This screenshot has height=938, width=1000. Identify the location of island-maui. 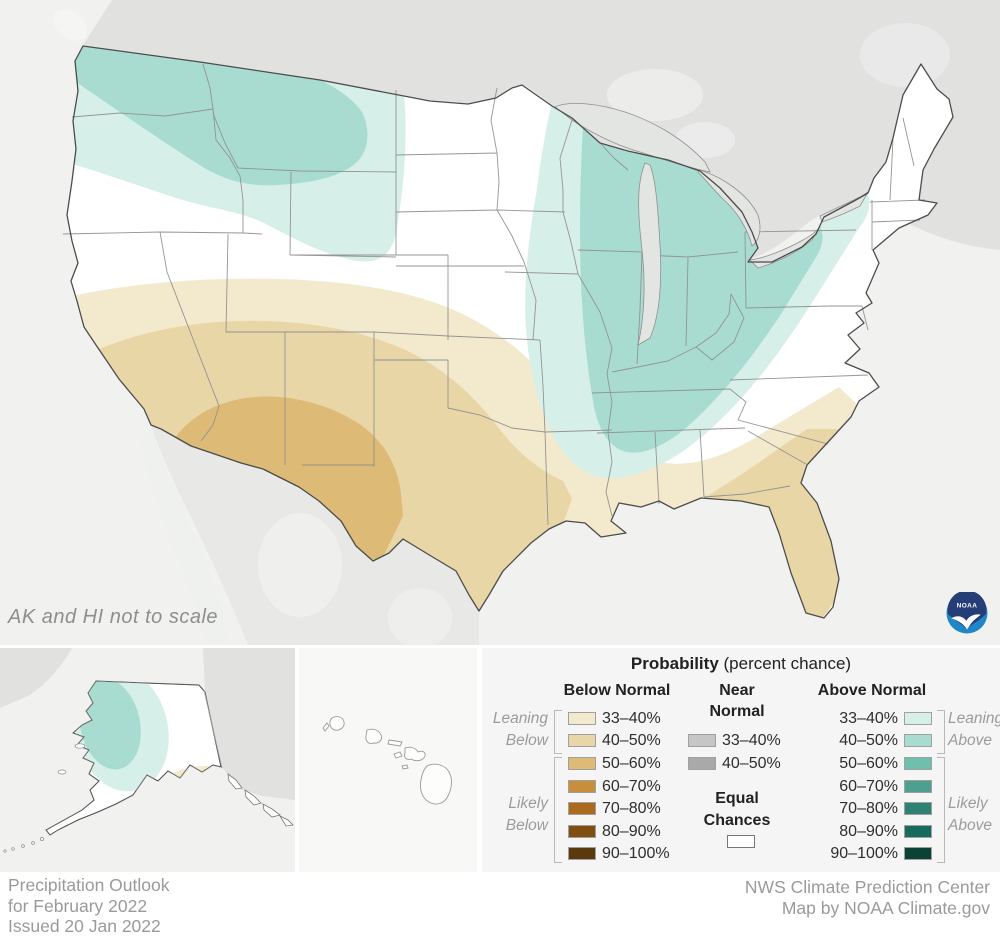
(415, 754).